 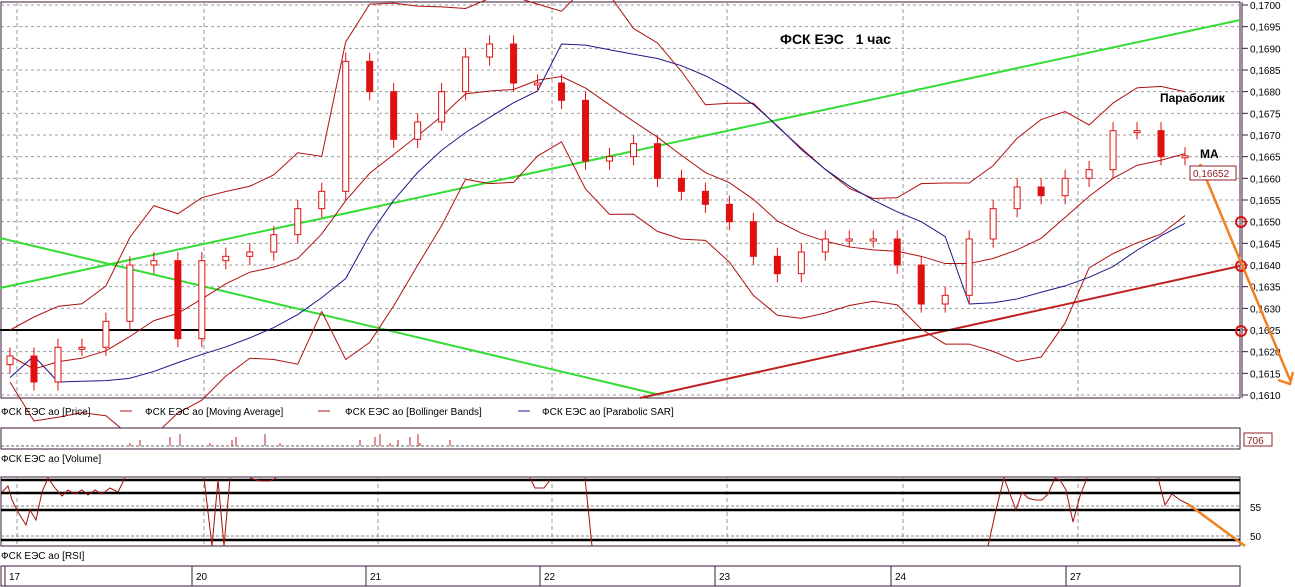 I want to click on rsi-forecast-arrow, so click(x=1216, y=525).